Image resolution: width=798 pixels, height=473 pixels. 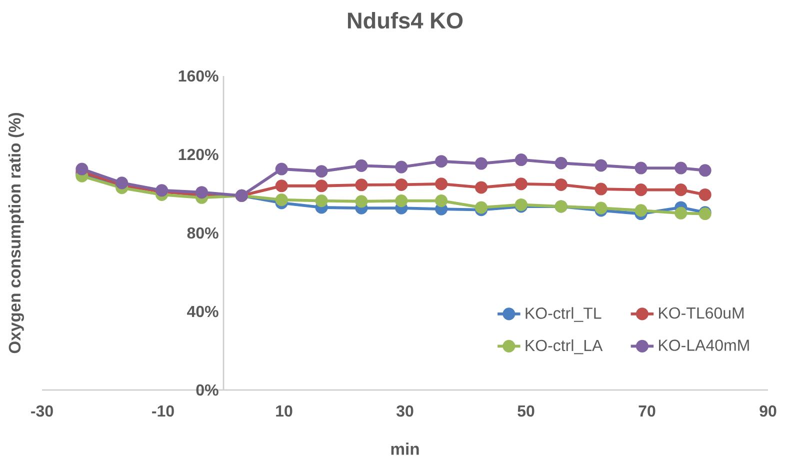 What do you see at coordinates (526, 411) in the screenshot?
I see `x-tick-label: 50` at bounding box center [526, 411].